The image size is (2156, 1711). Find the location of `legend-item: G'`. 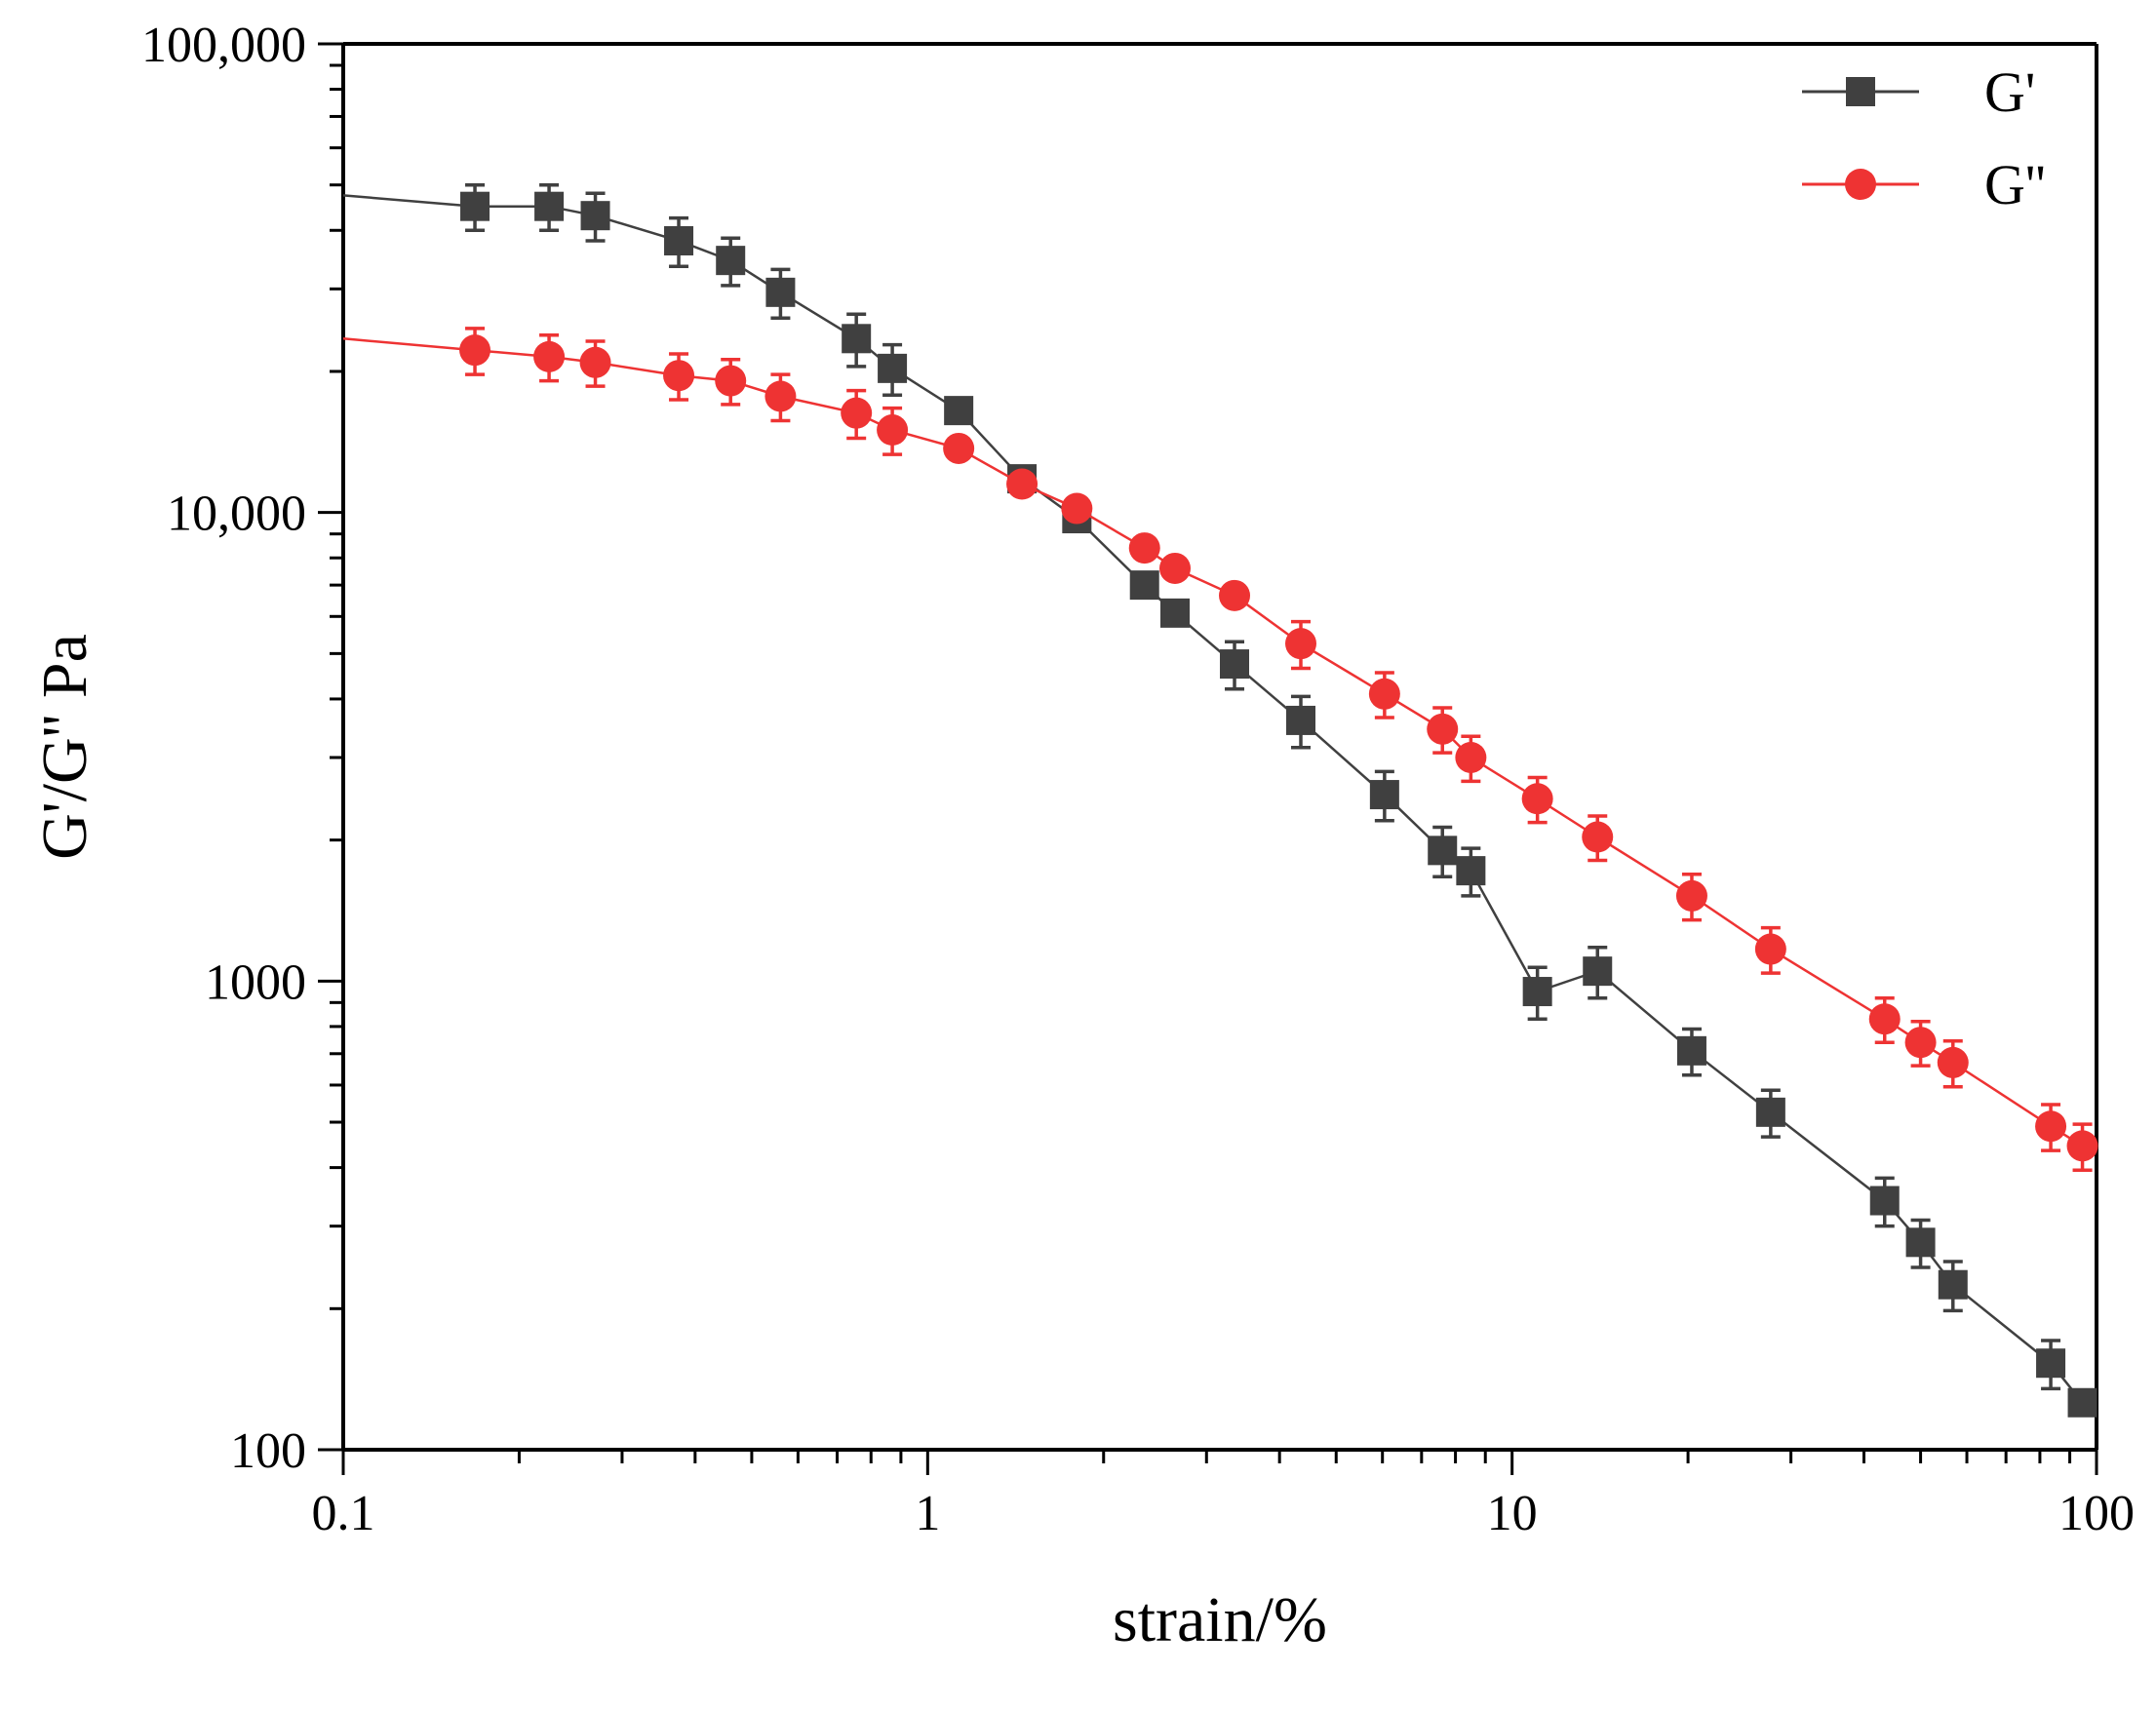

legend-item: G' is located at coordinates (1918, 92).